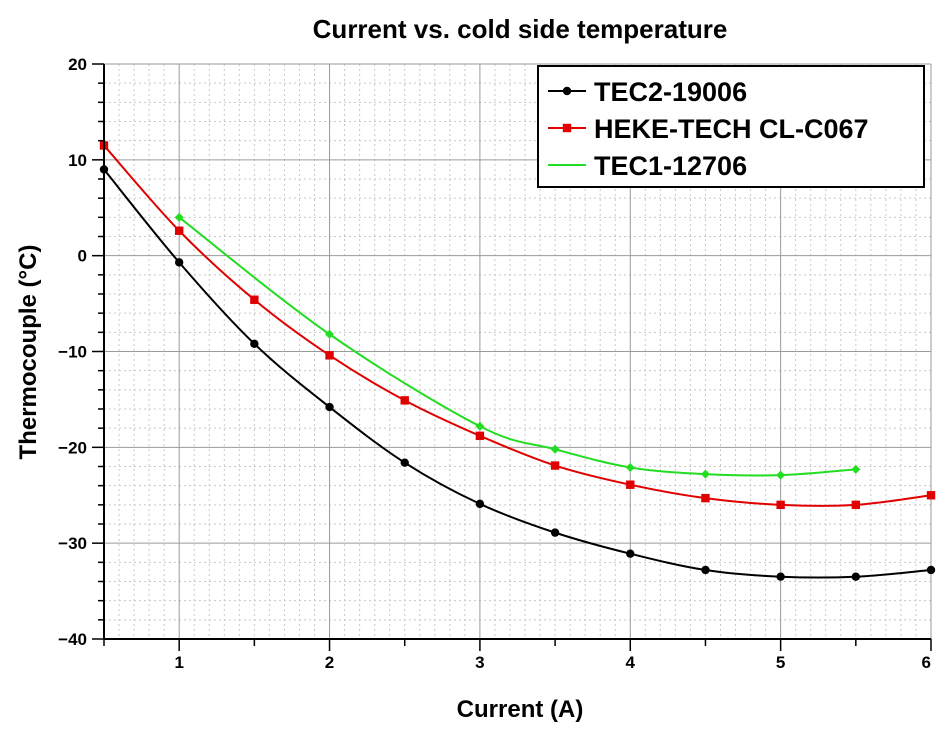 This screenshot has width=948, height=732. What do you see at coordinates (72, 543) in the screenshot?
I see `y-tick-label: −30` at bounding box center [72, 543].